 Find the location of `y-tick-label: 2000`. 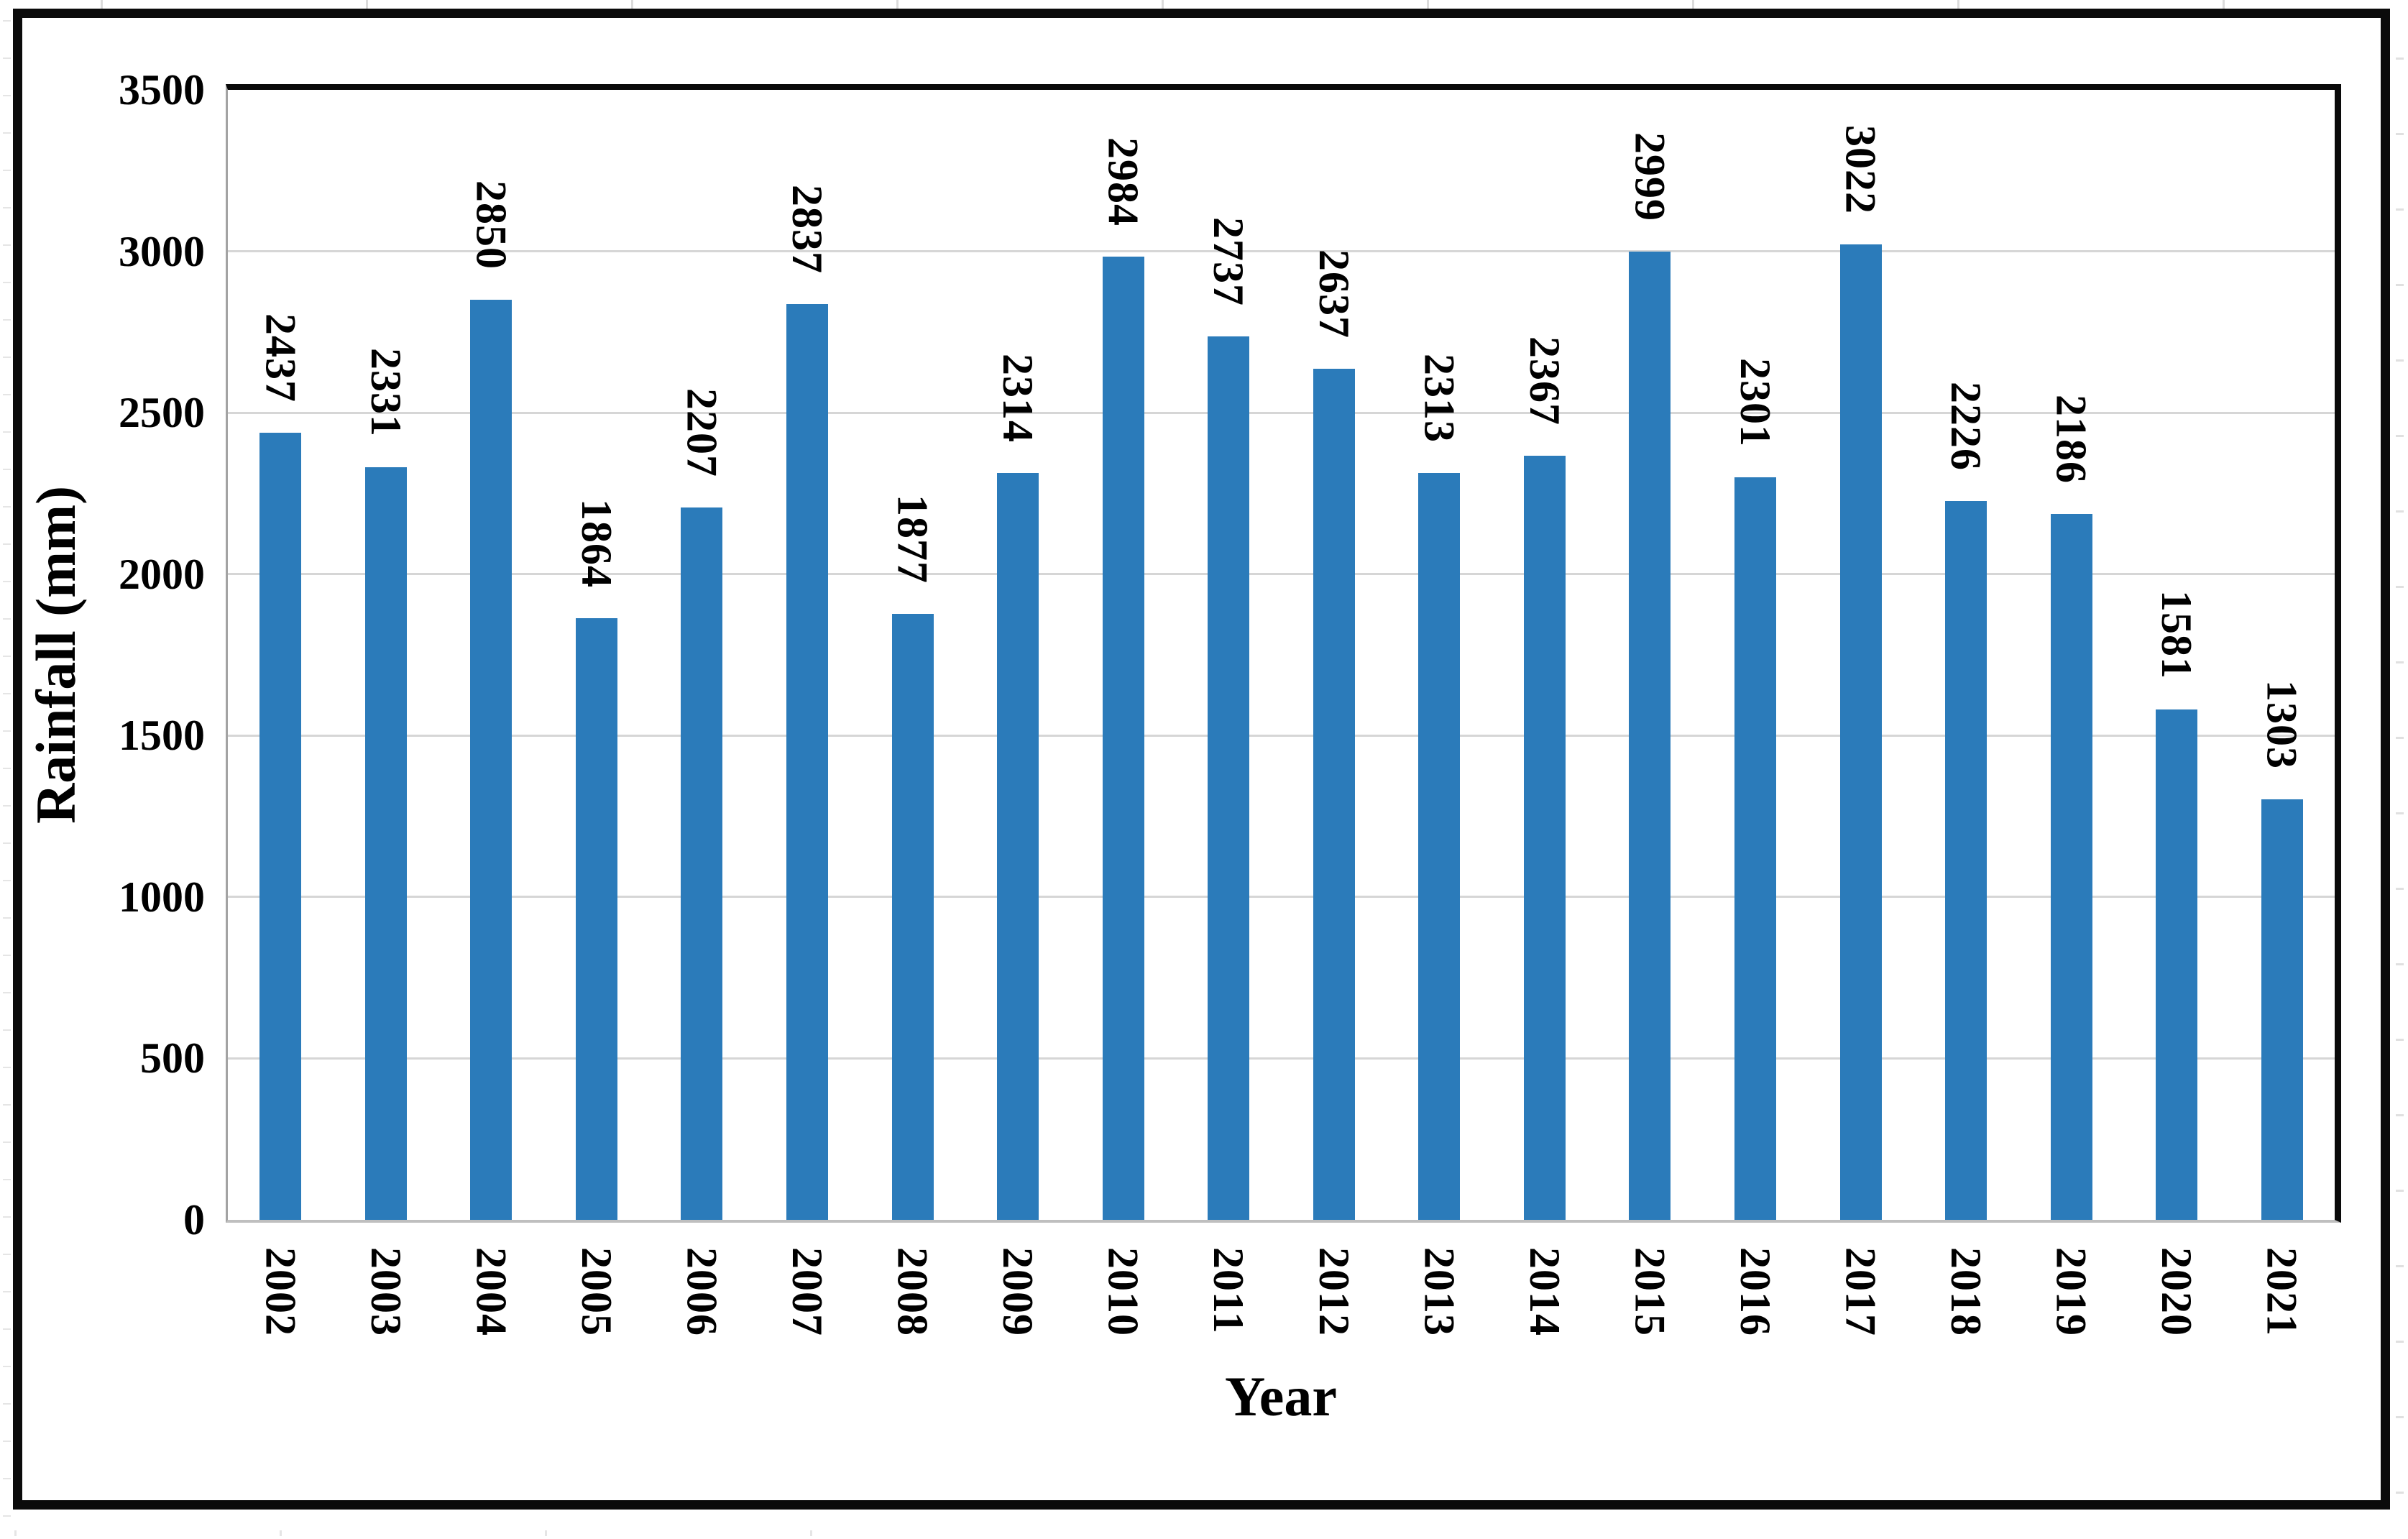

y-tick-label: 2000 is located at coordinates (162, 574).